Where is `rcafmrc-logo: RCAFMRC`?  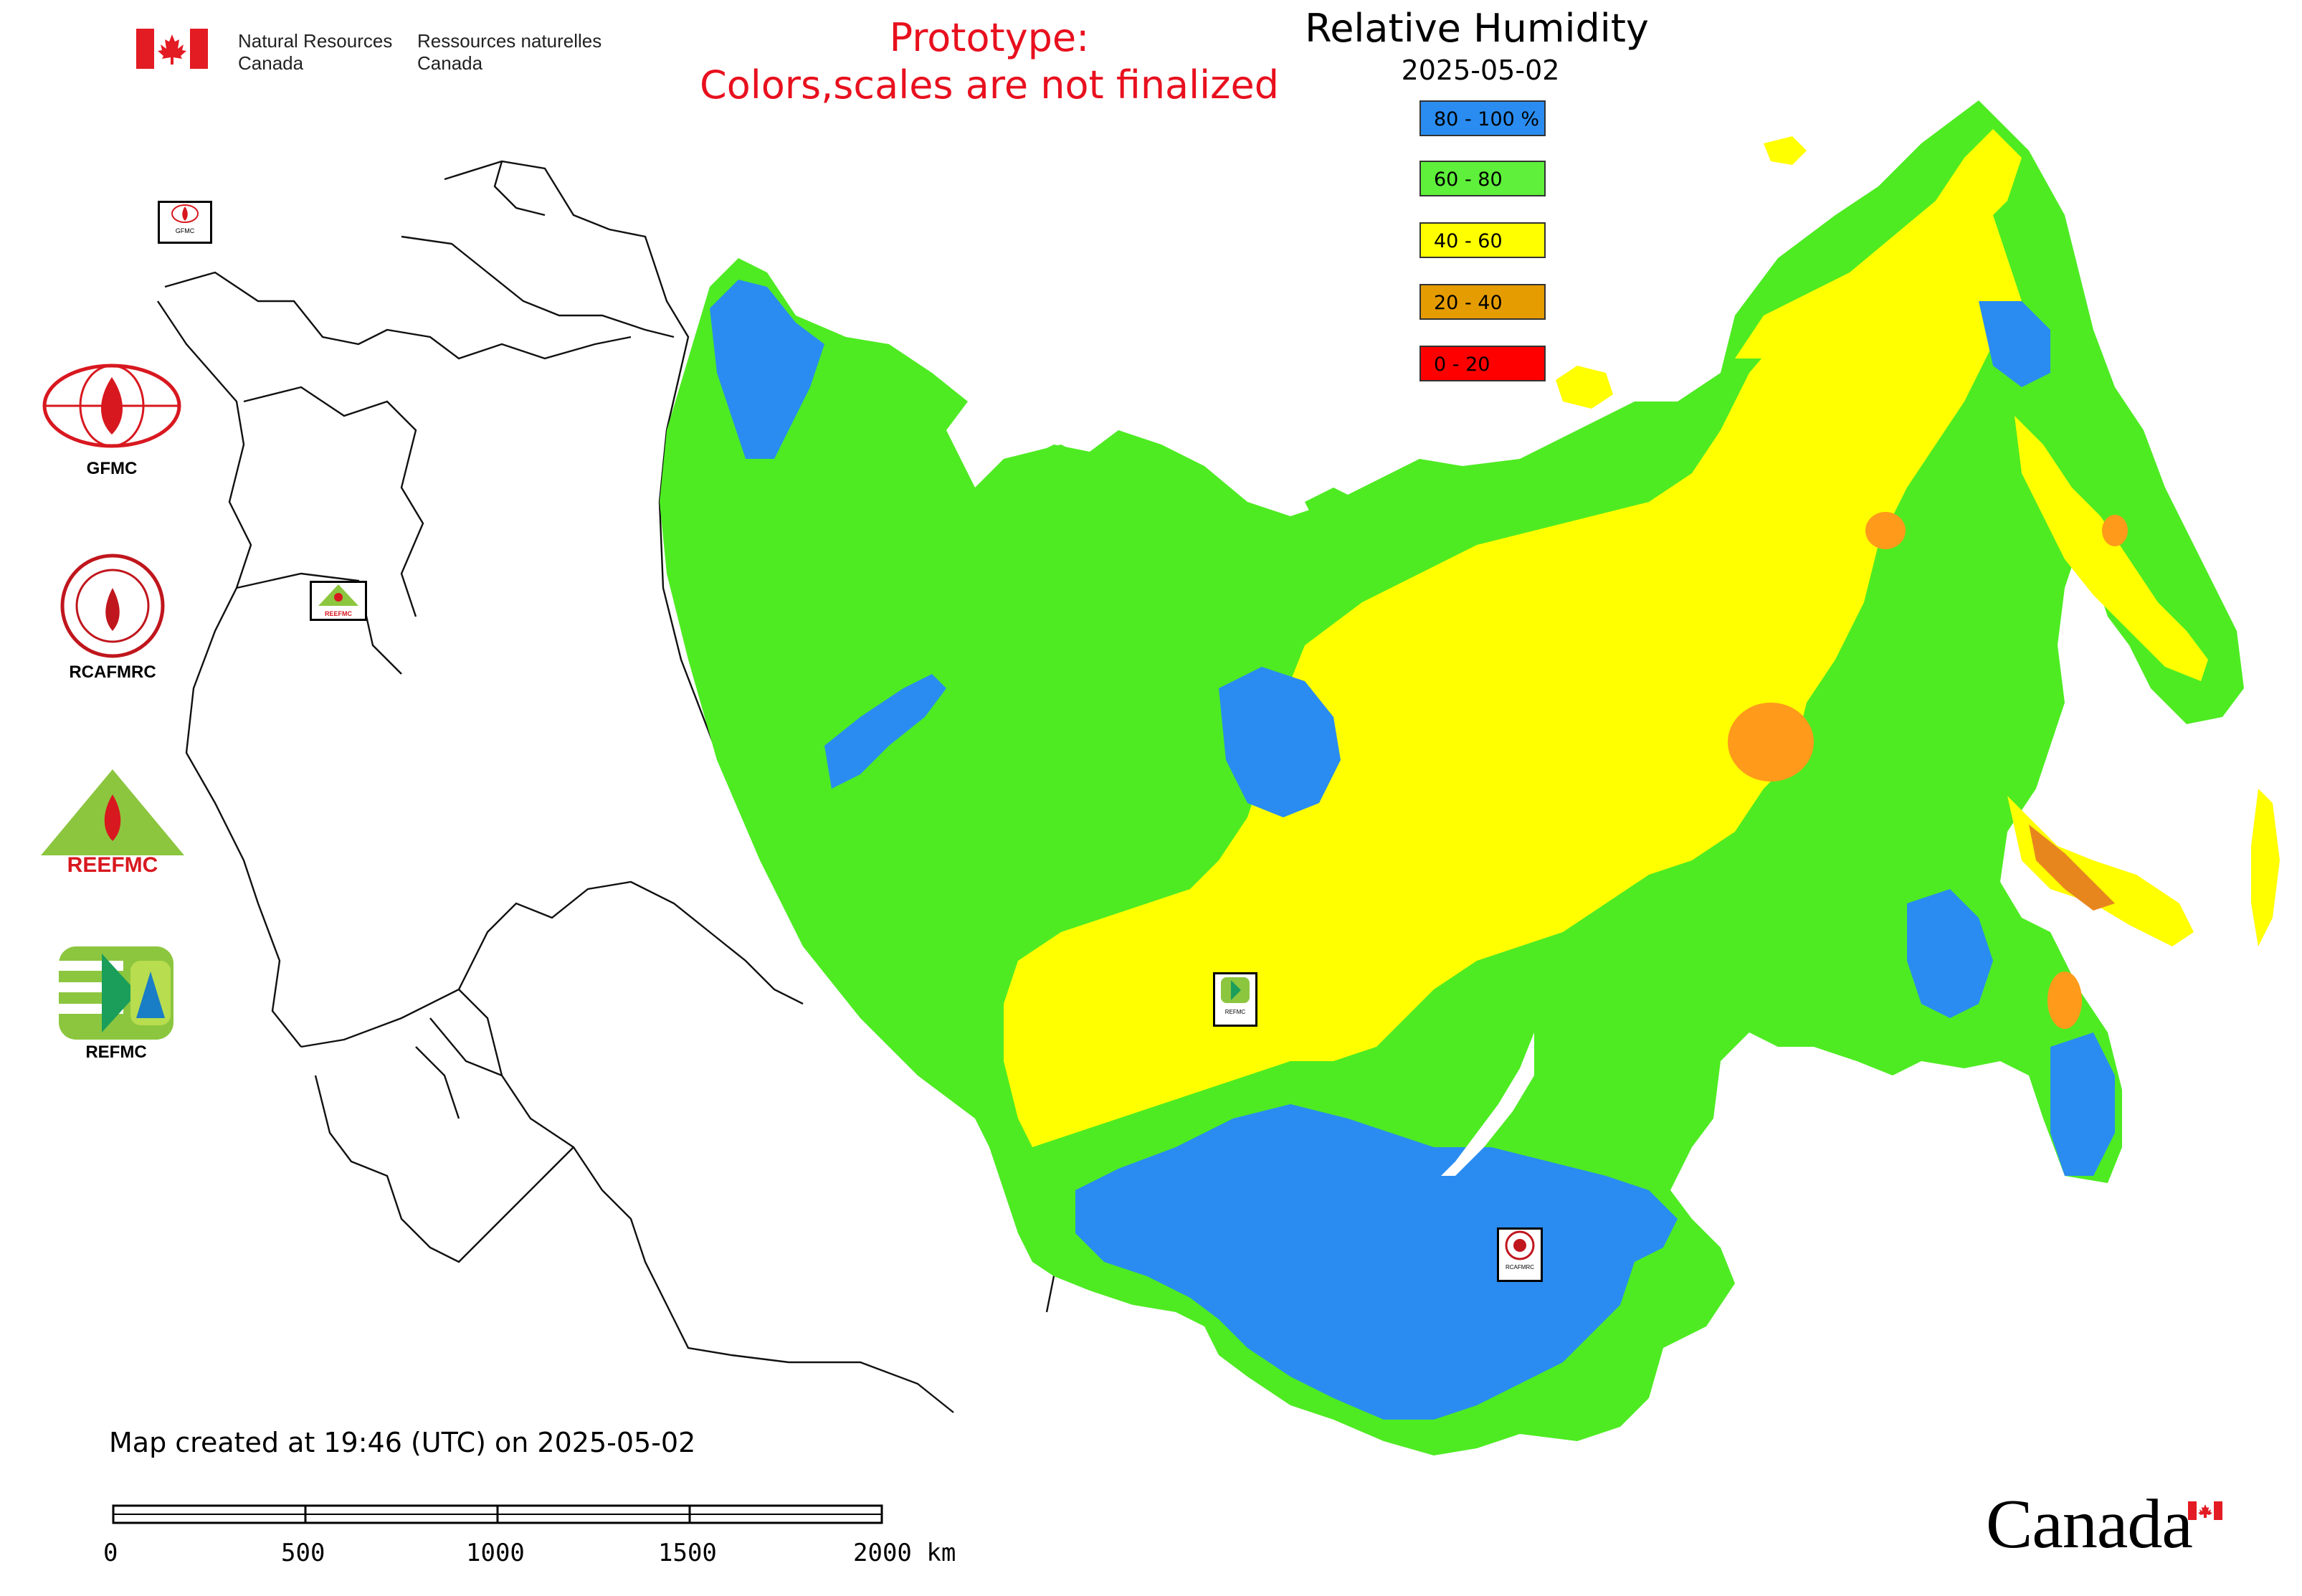 rcafmrc-logo: RCAFMRC is located at coordinates (129, 617).